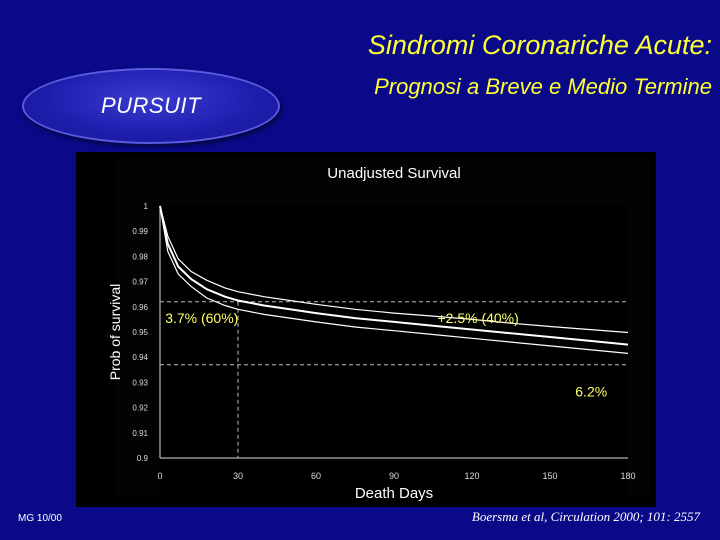 This screenshot has height=540, width=720. Describe the element at coordinates (40, 518) in the screenshot. I see `footer-author-code: MG 10/00` at that location.